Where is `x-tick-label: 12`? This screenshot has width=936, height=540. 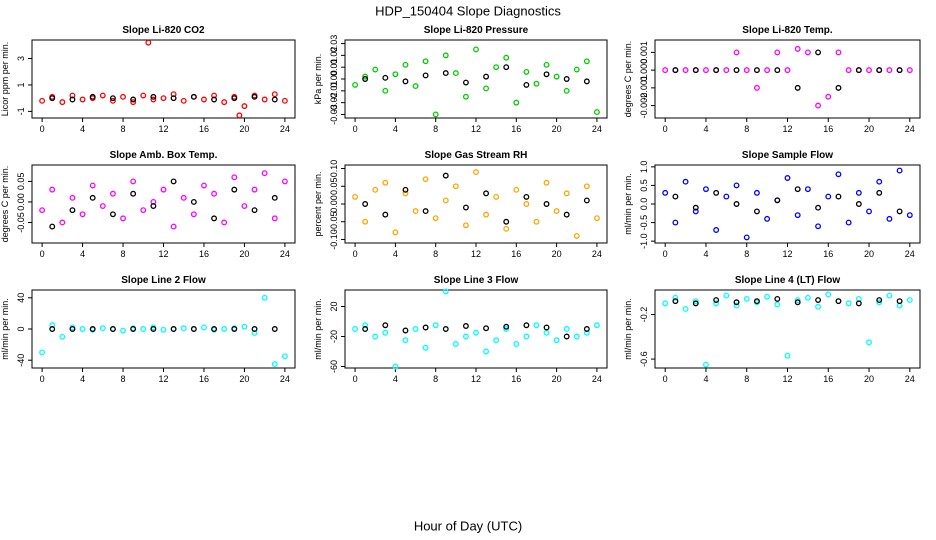
x-tick-label: 12 is located at coordinates (476, 254).